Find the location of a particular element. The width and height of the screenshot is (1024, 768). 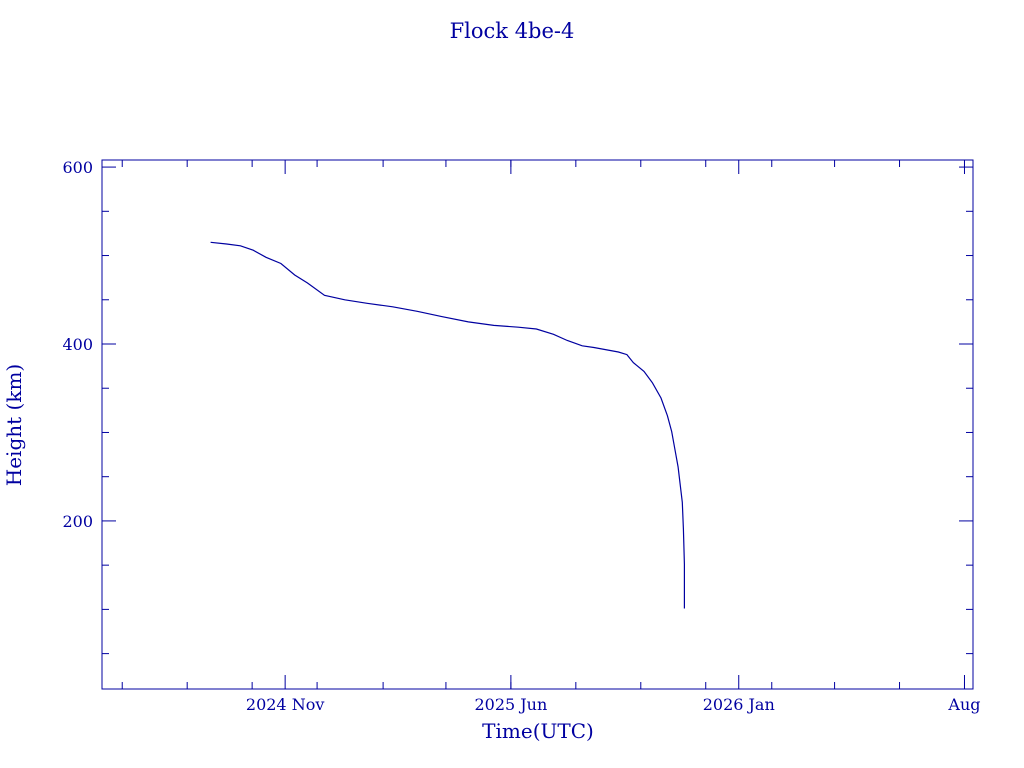

y-tick-label: 400 is located at coordinates (77, 344).